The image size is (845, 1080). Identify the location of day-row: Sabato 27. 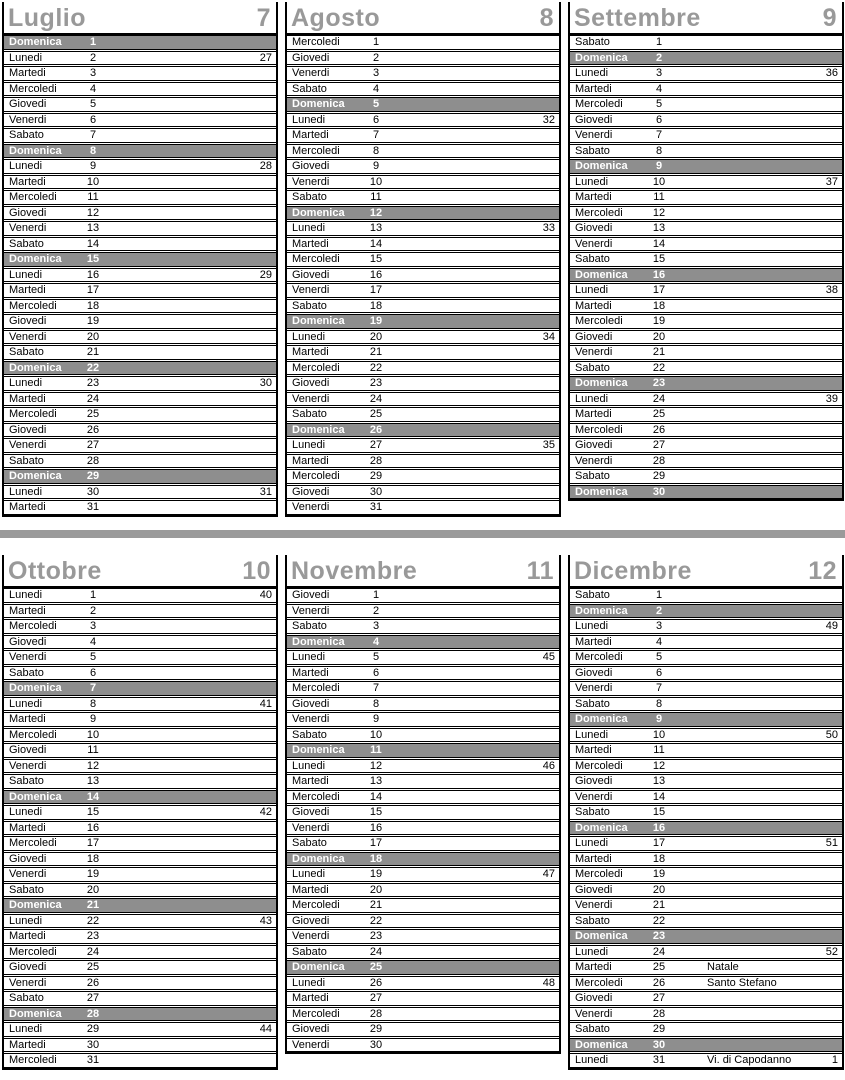
(140, 998).